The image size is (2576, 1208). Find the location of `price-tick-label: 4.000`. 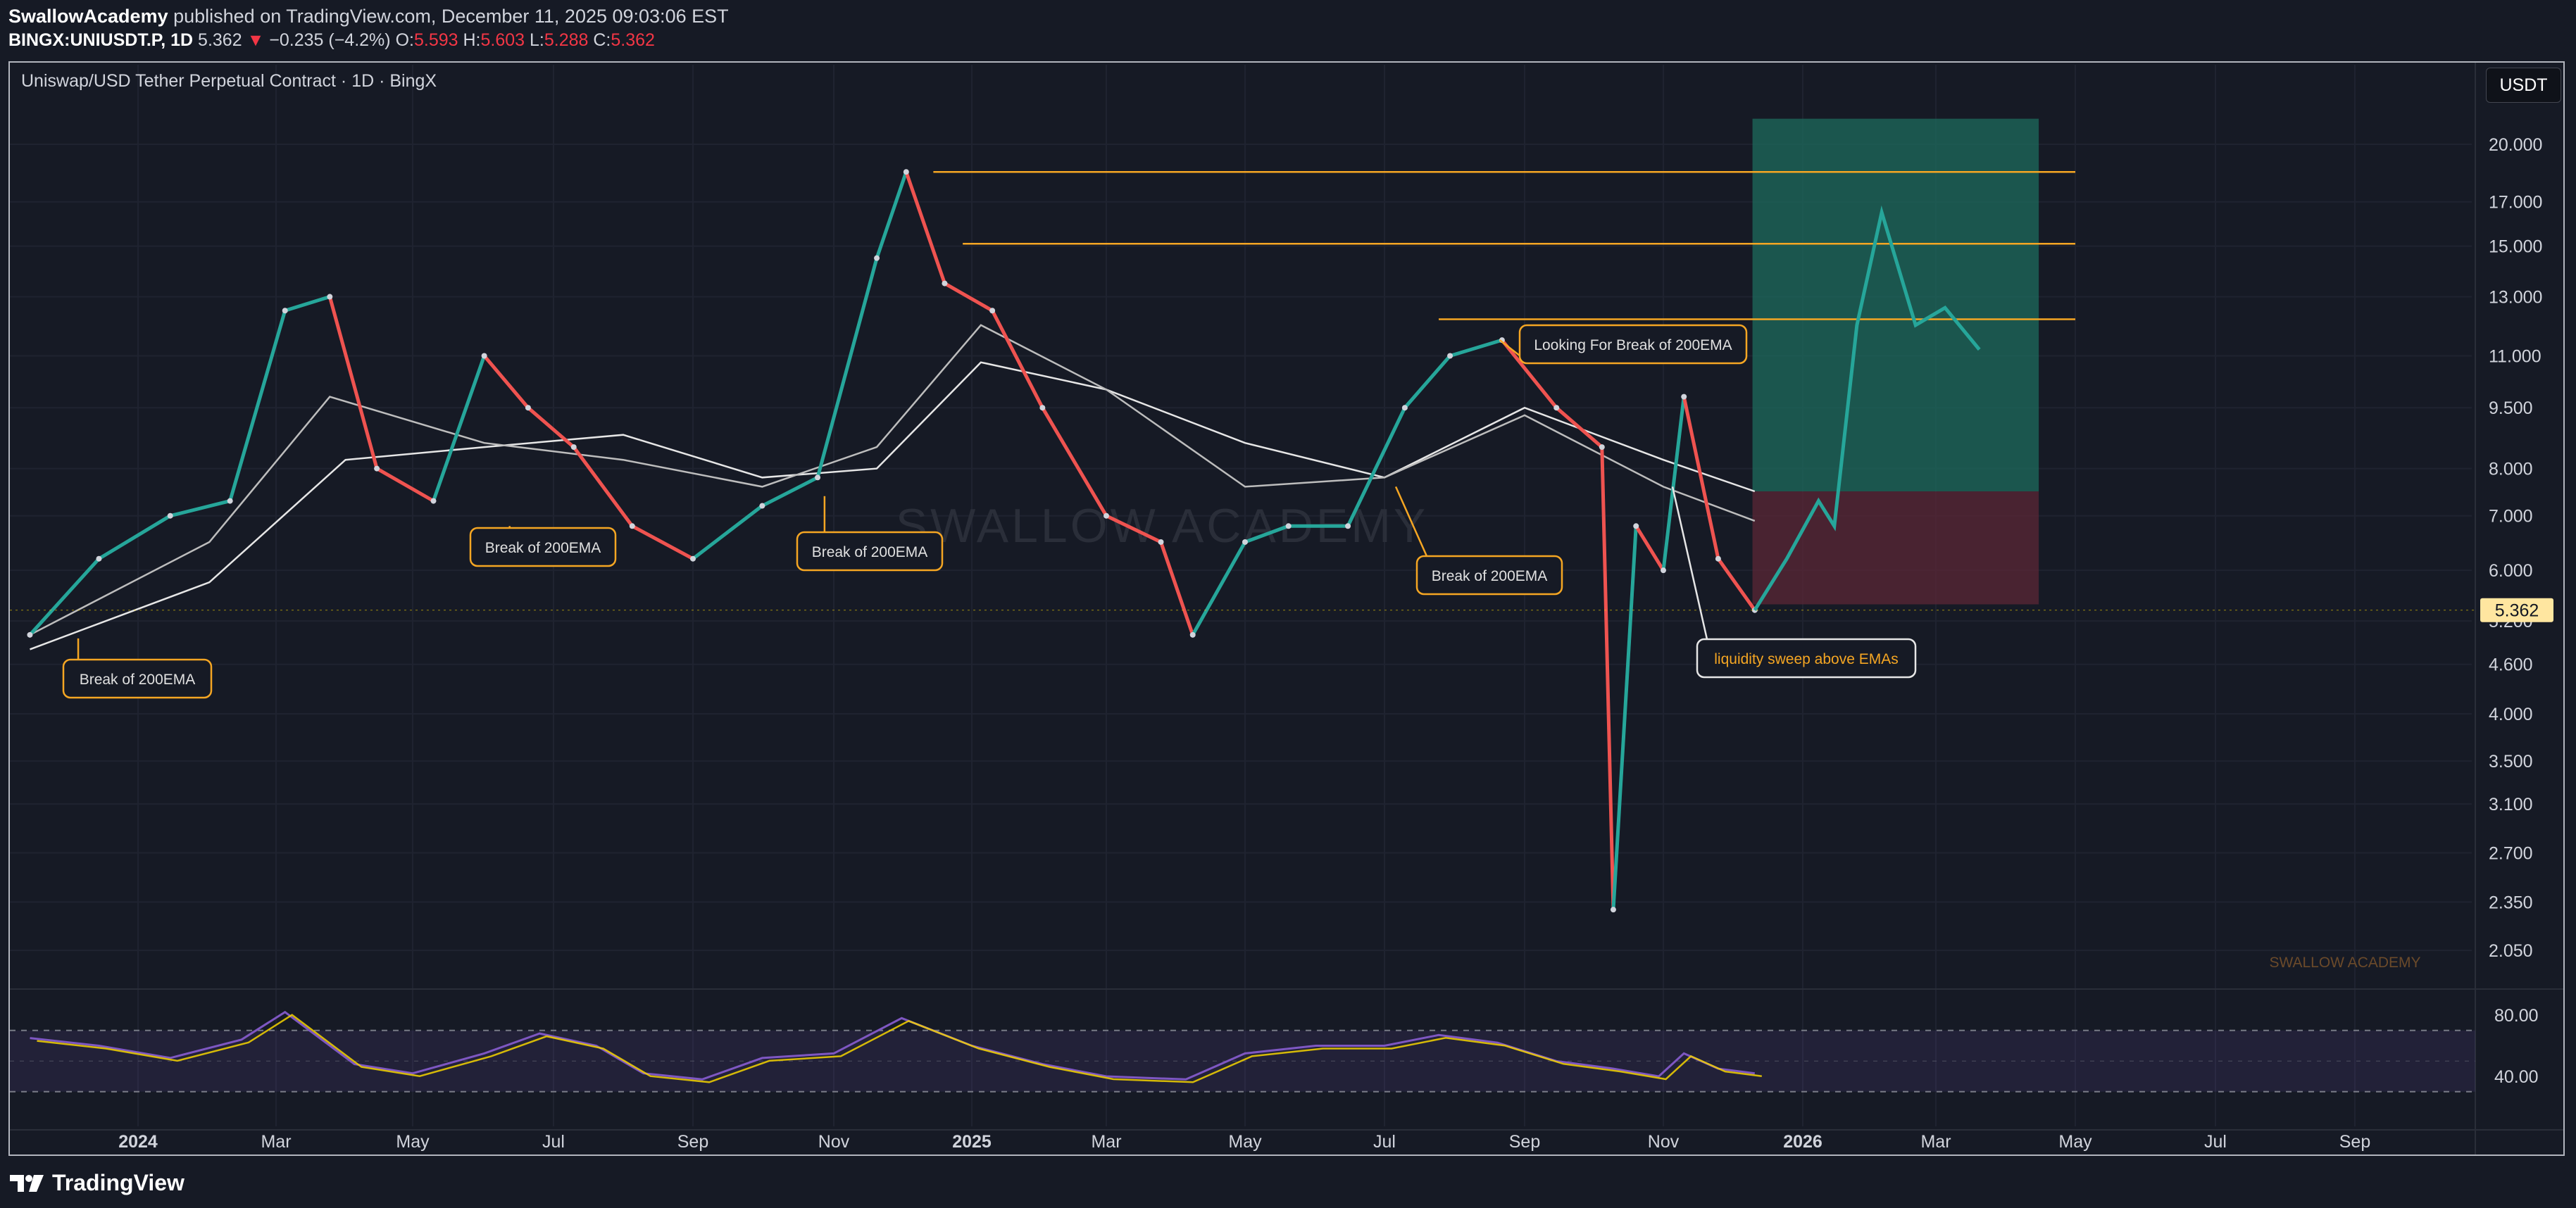

price-tick-label: 4.000 is located at coordinates (2511, 715).